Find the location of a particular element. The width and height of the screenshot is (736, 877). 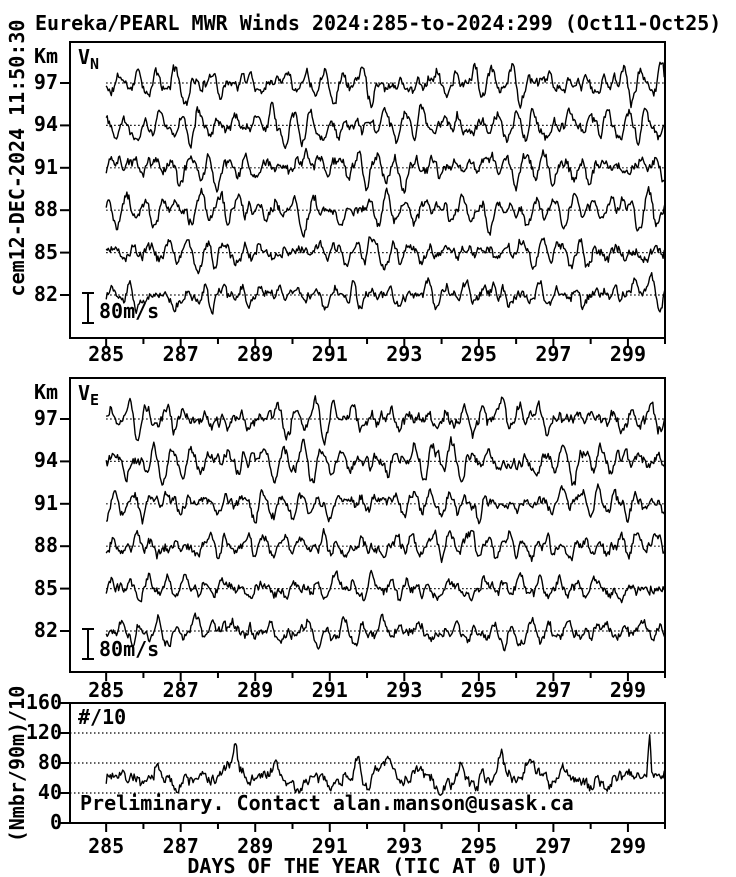

count-tick-label: 0 is located at coordinates (55, 822).